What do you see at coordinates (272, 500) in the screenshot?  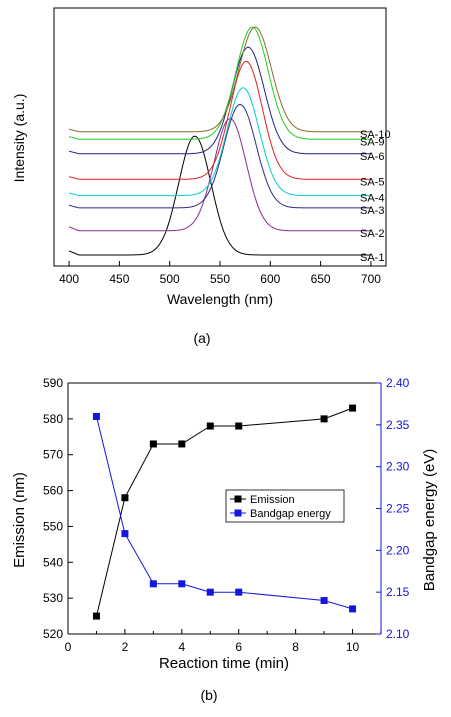 I see `legend-label: Emission` at bounding box center [272, 500].